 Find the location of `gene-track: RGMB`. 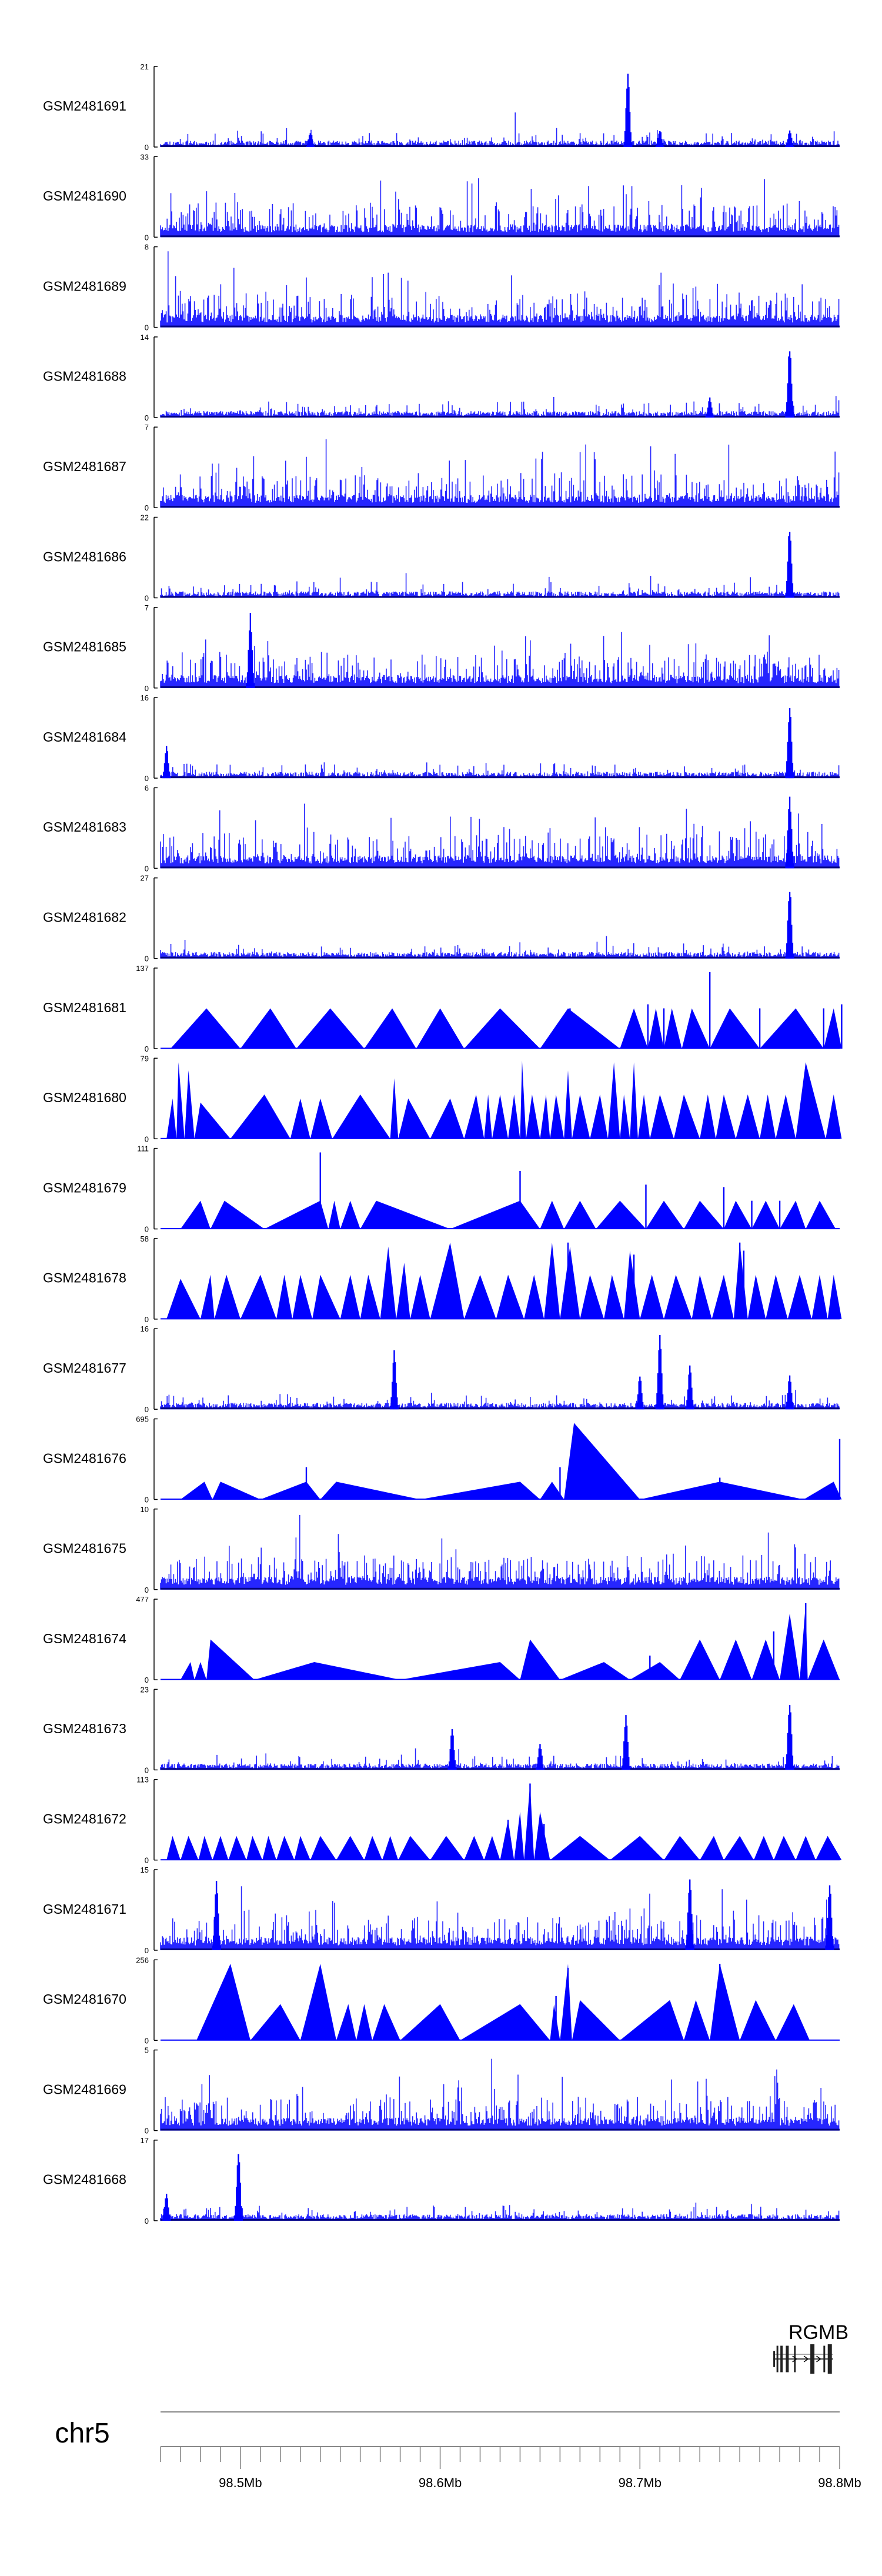

gene-track: RGMB is located at coordinates (810, 2347).